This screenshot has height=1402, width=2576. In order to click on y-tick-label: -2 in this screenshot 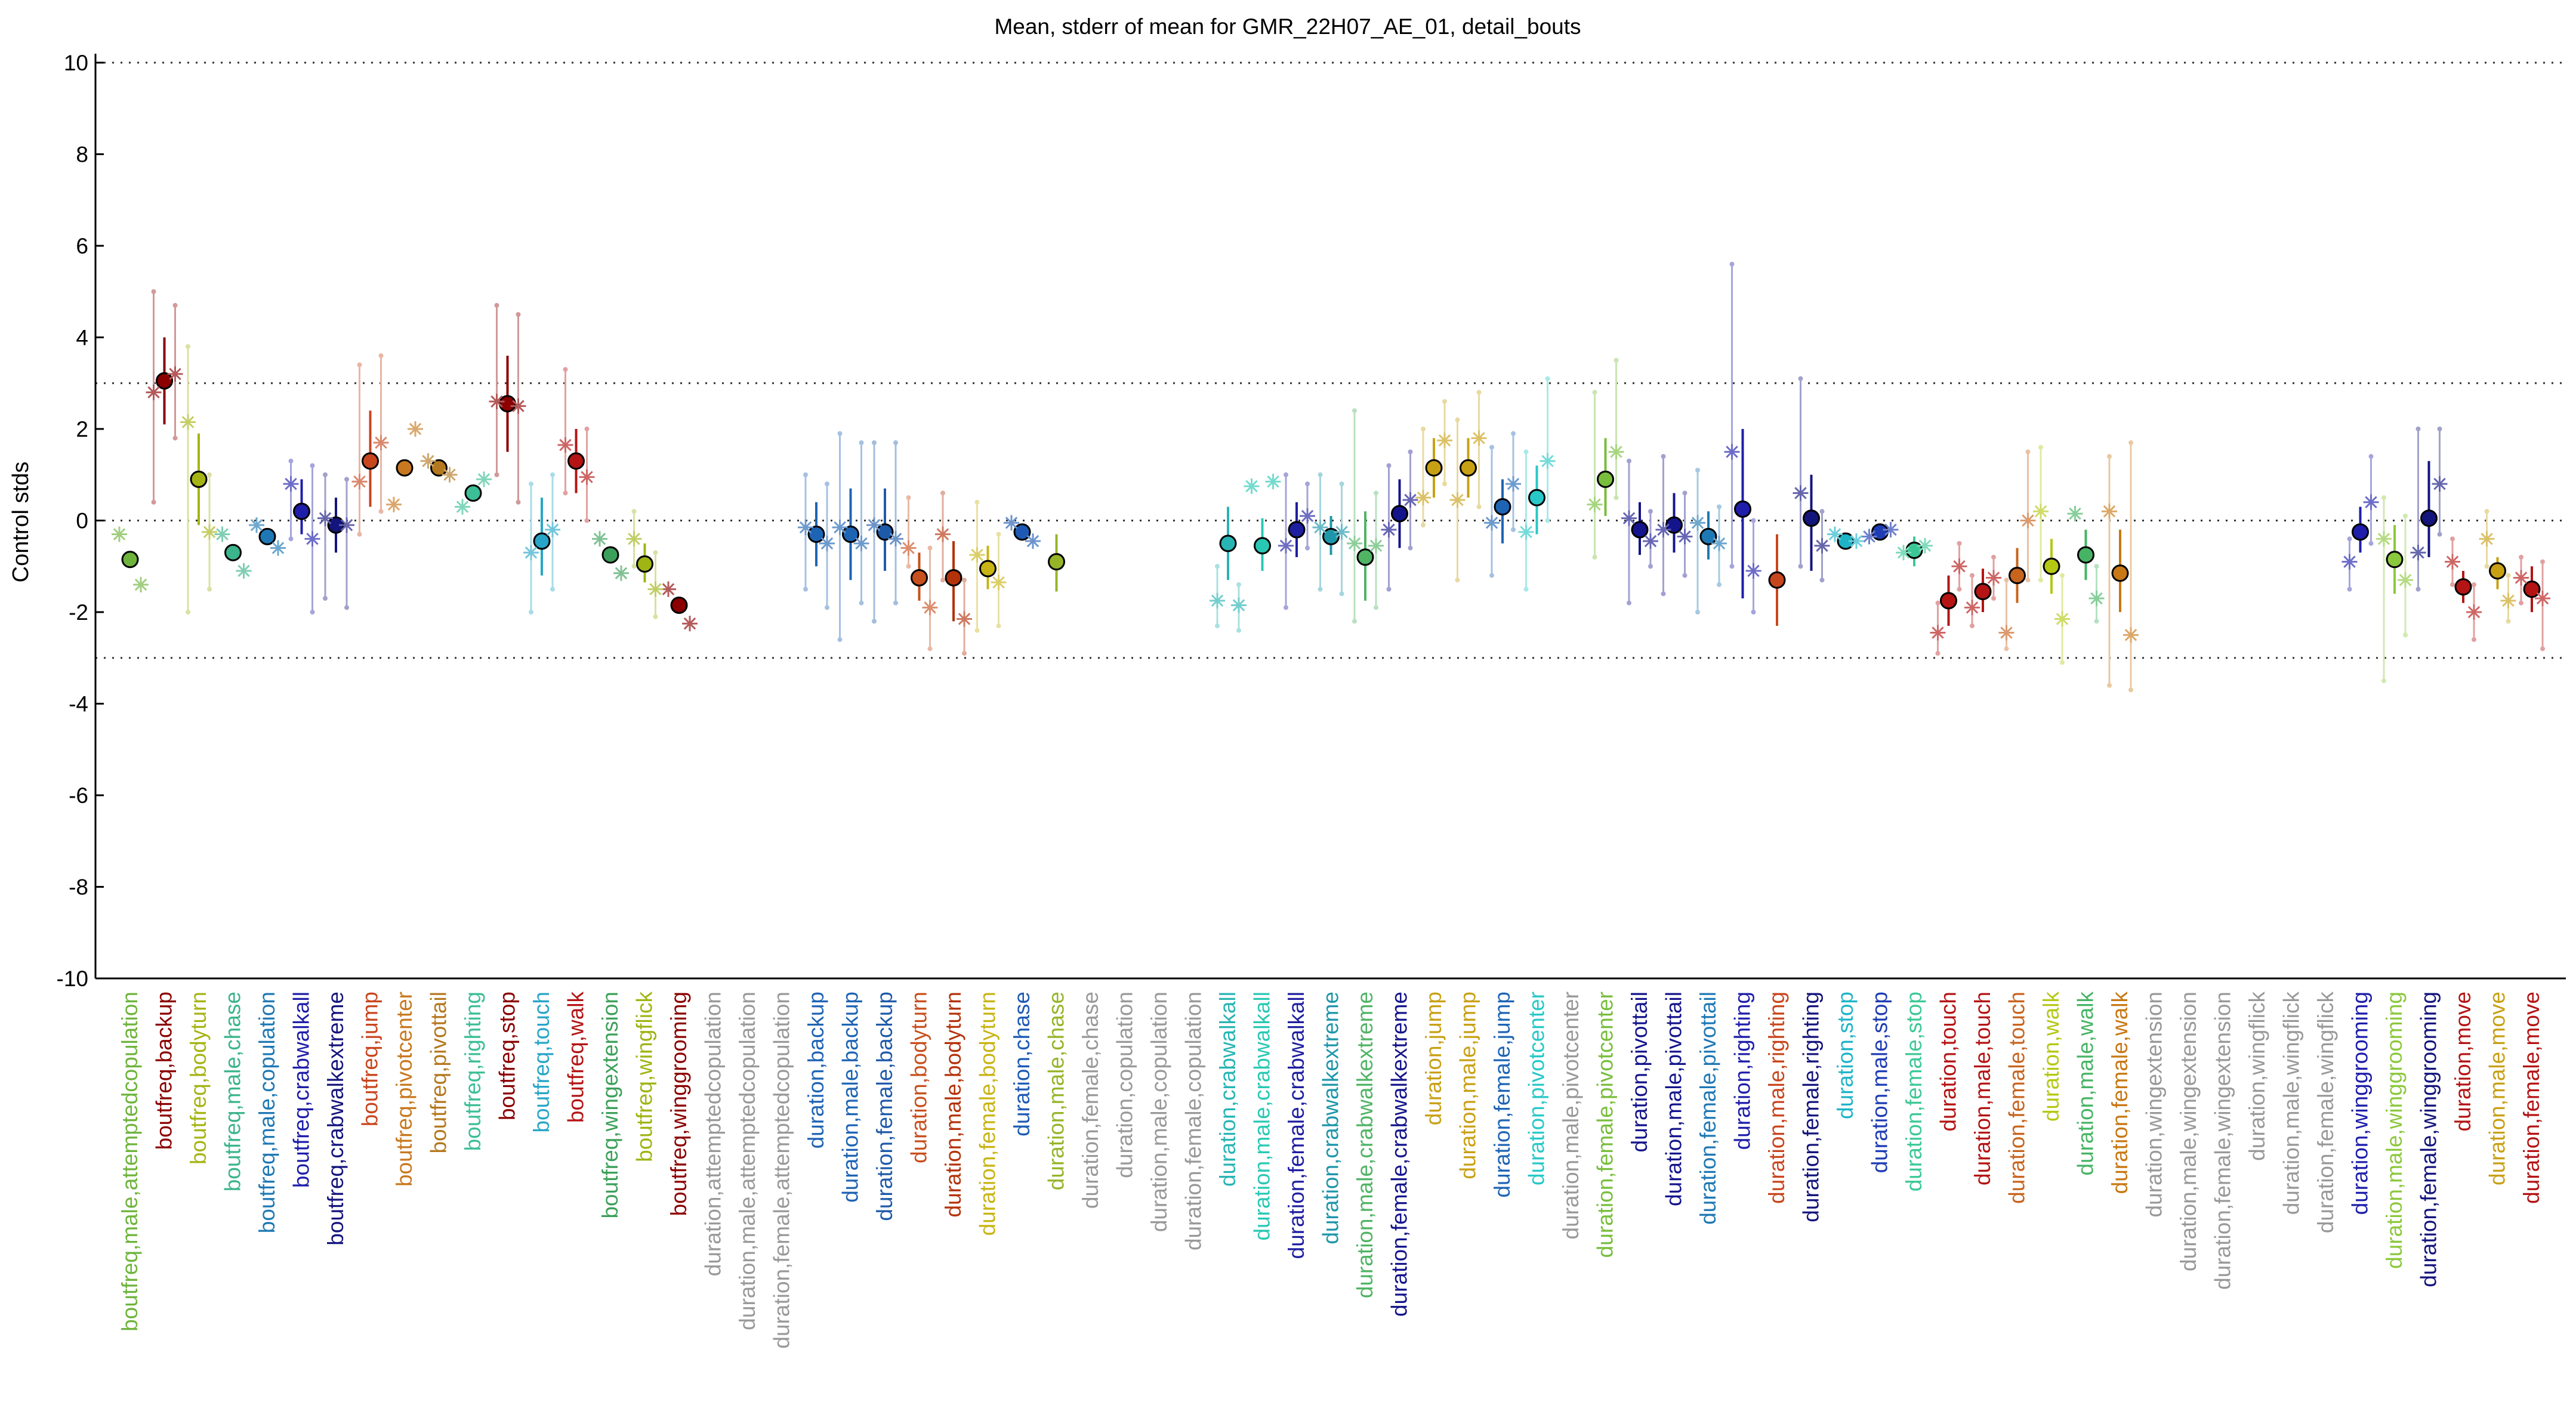, I will do `click(78, 613)`.